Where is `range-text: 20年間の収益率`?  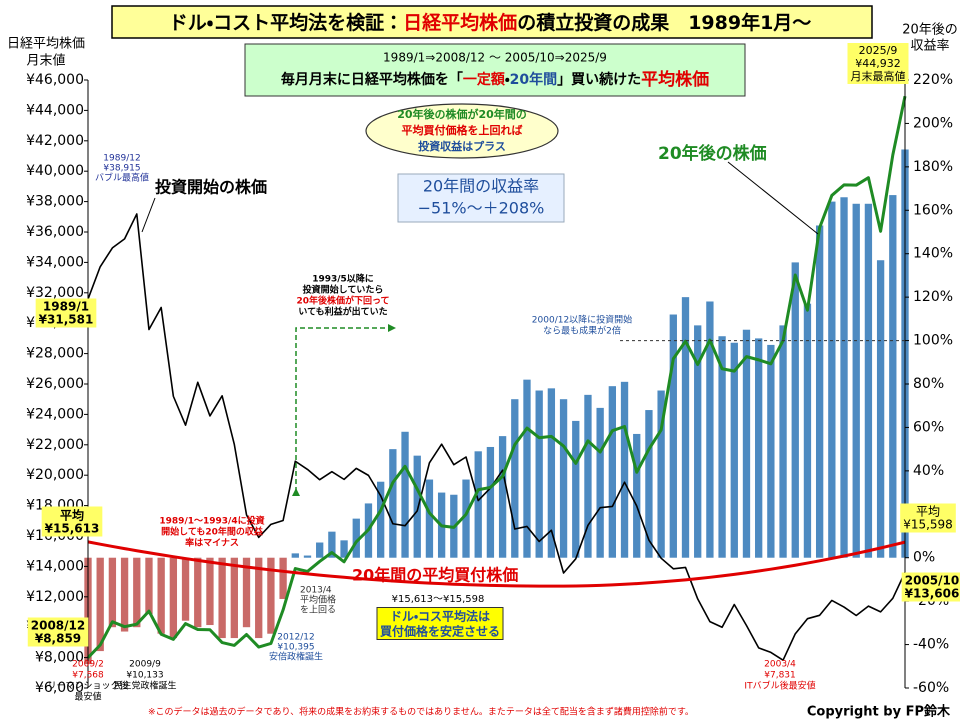 range-text: 20年間の収益率 is located at coordinates (481, 186).